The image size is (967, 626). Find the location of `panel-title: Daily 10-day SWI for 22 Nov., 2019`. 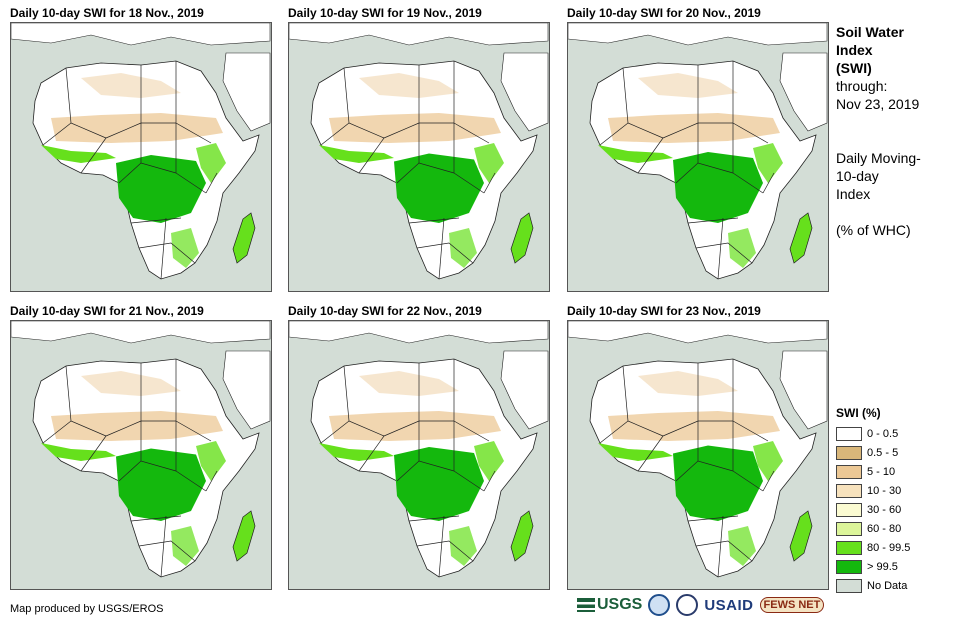

panel-title: Daily 10-day SWI for 22 Nov., 2019 is located at coordinates (385, 311).